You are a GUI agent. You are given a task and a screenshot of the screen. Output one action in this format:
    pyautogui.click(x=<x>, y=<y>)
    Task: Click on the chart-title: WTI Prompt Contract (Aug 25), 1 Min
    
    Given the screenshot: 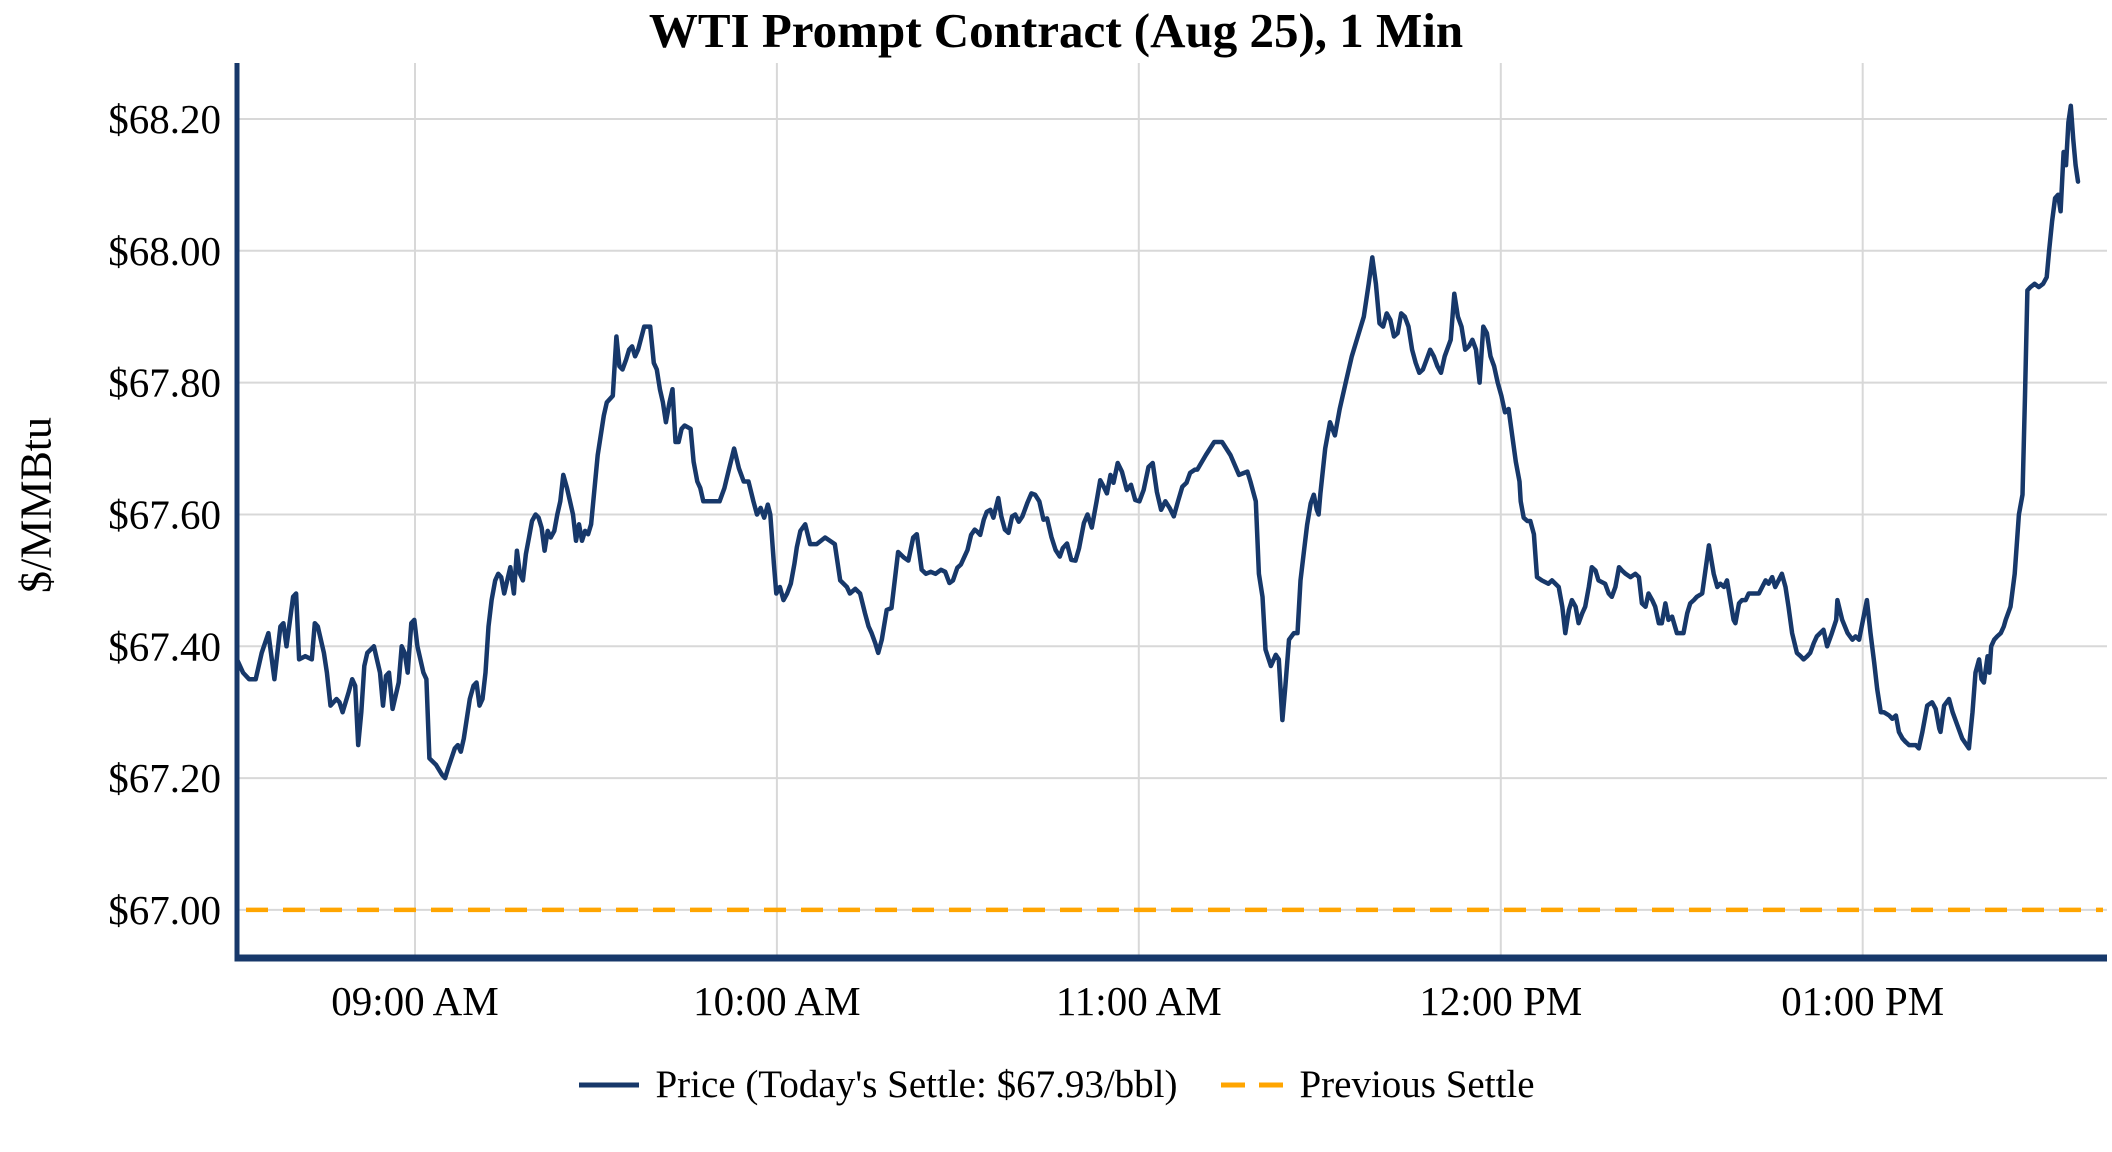 What is the action you would take?
    pyautogui.click(x=1056, y=30)
    